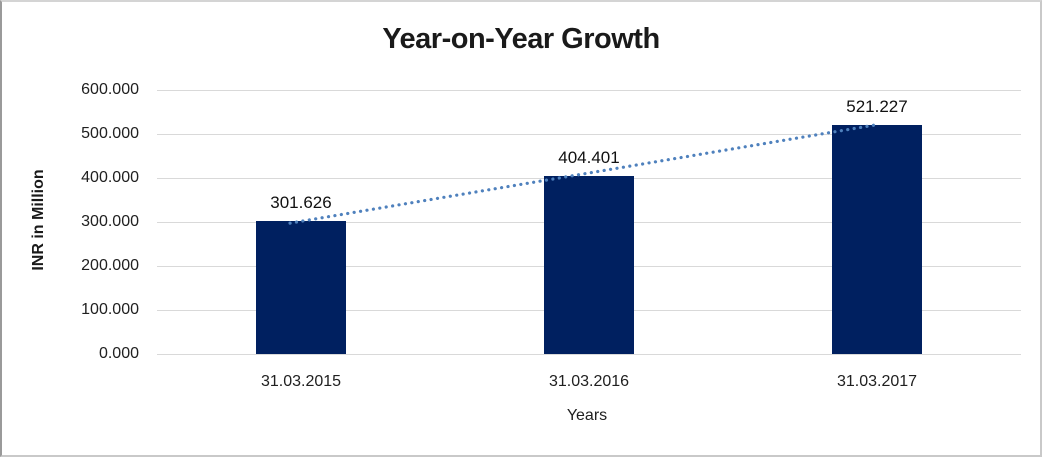 Image resolution: width=1042 pixels, height=457 pixels. I want to click on data-label: 404.401, so click(589, 158).